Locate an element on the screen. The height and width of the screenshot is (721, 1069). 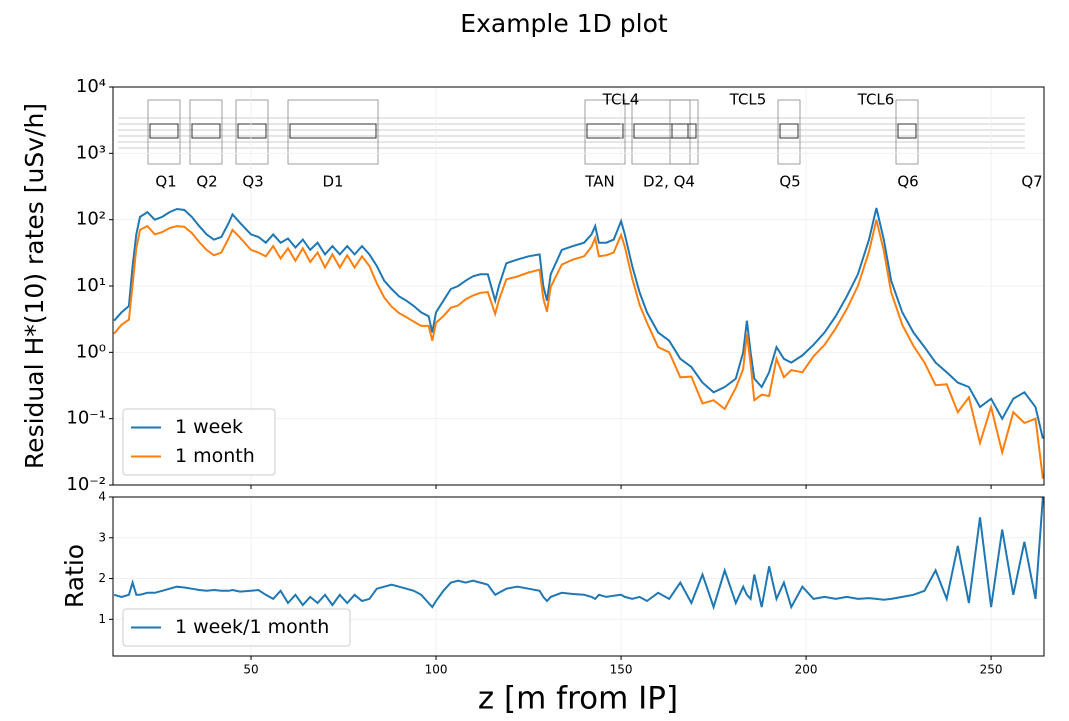
x-axis-label: z [m from IP] is located at coordinates (578, 699).